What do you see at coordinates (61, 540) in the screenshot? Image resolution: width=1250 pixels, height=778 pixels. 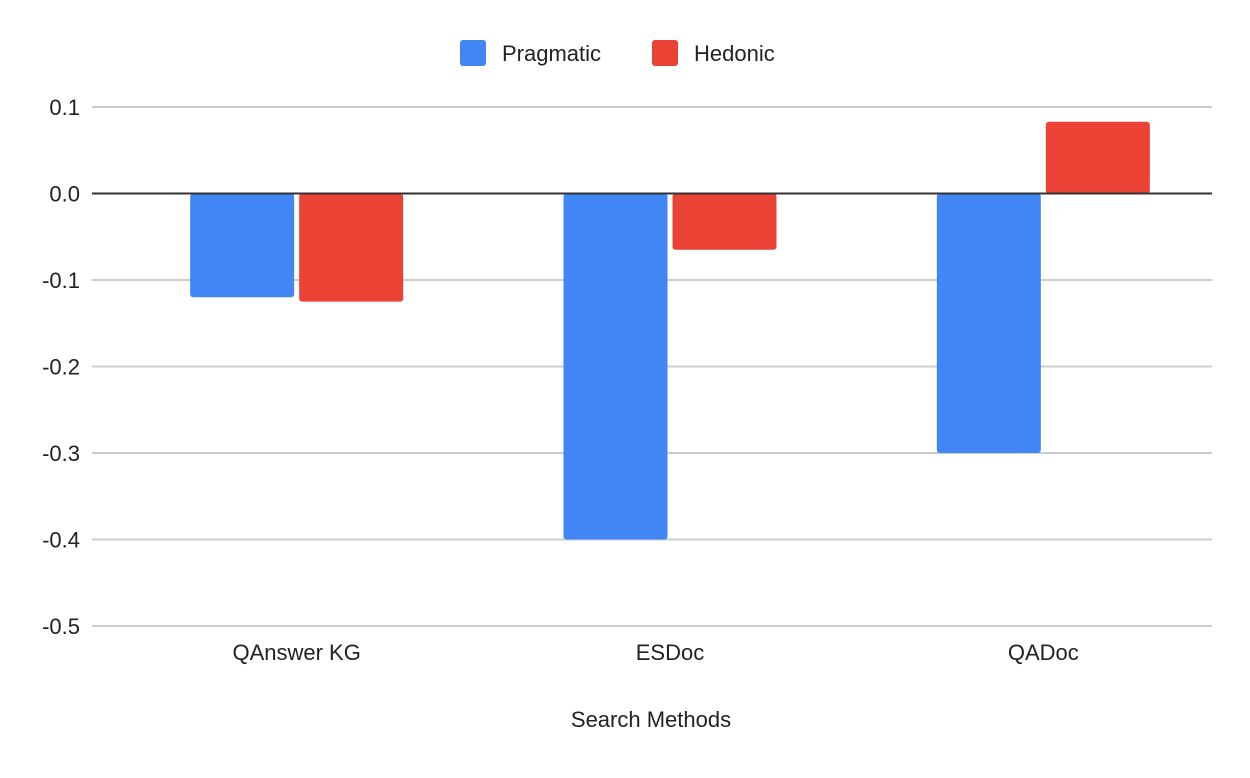 I see `y-tick-label: -0.4` at bounding box center [61, 540].